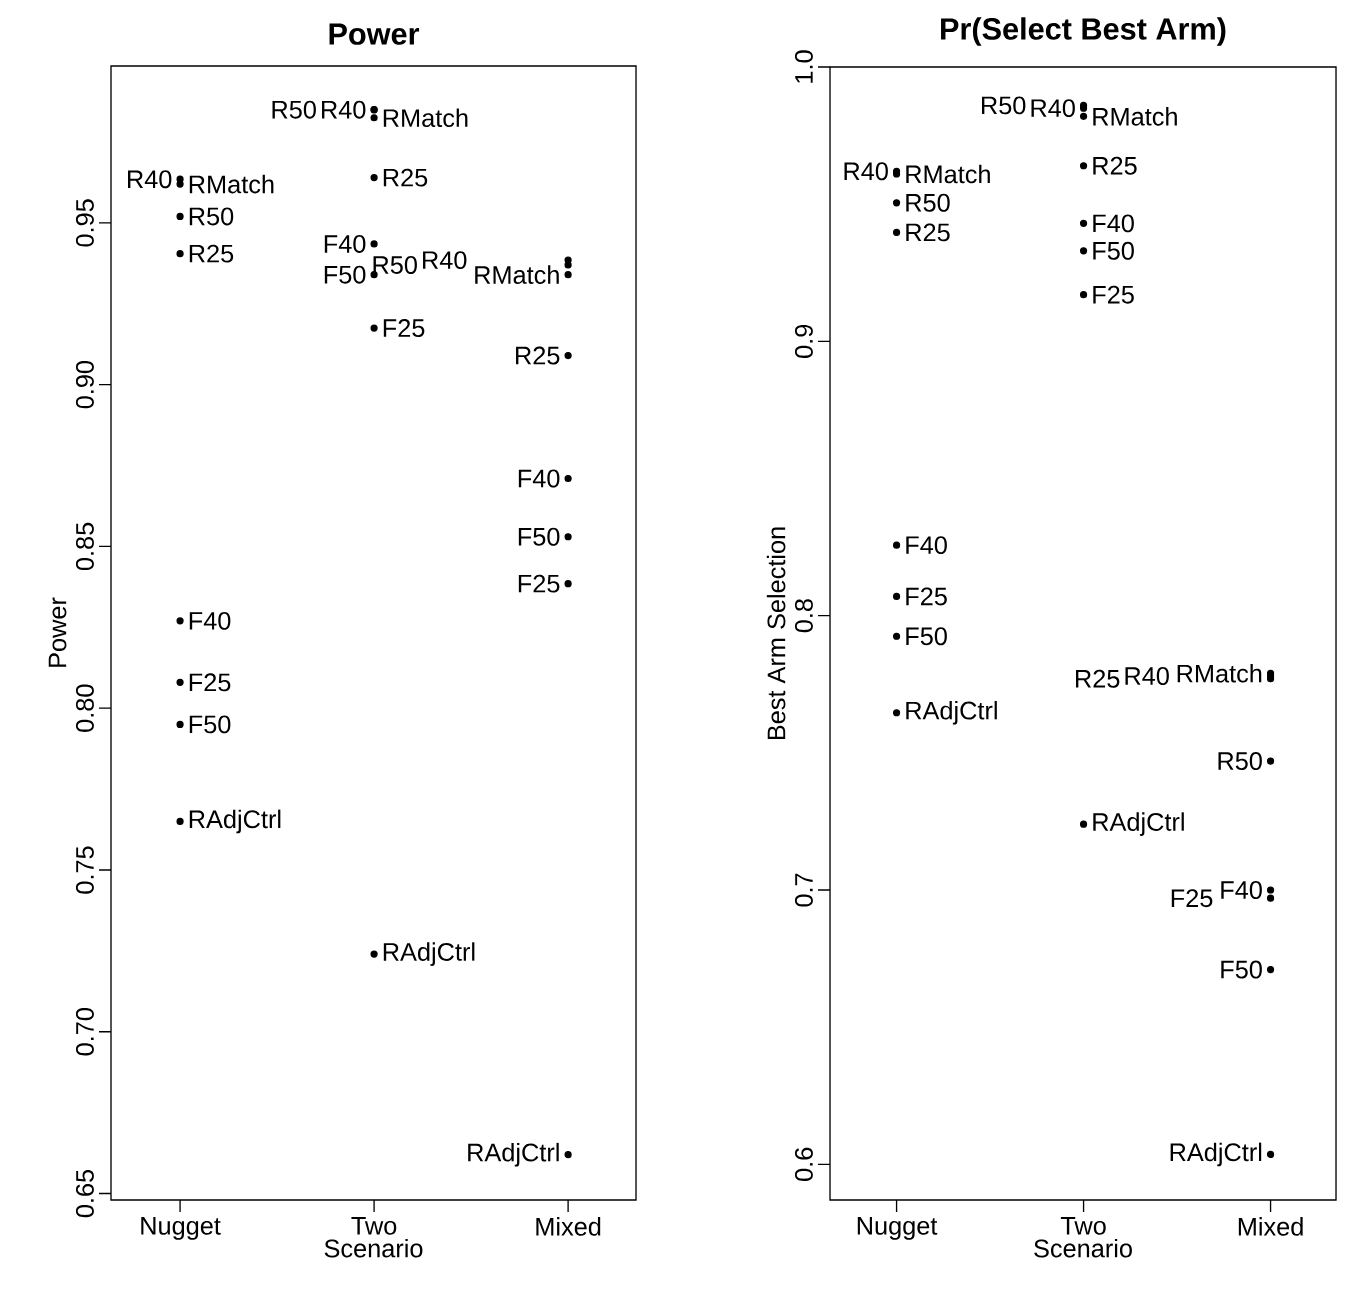 This screenshot has height=1309, width=1363. What do you see at coordinates (803, 66) in the screenshot?
I see `y-tick-label: 1.0` at bounding box center [803, 66].